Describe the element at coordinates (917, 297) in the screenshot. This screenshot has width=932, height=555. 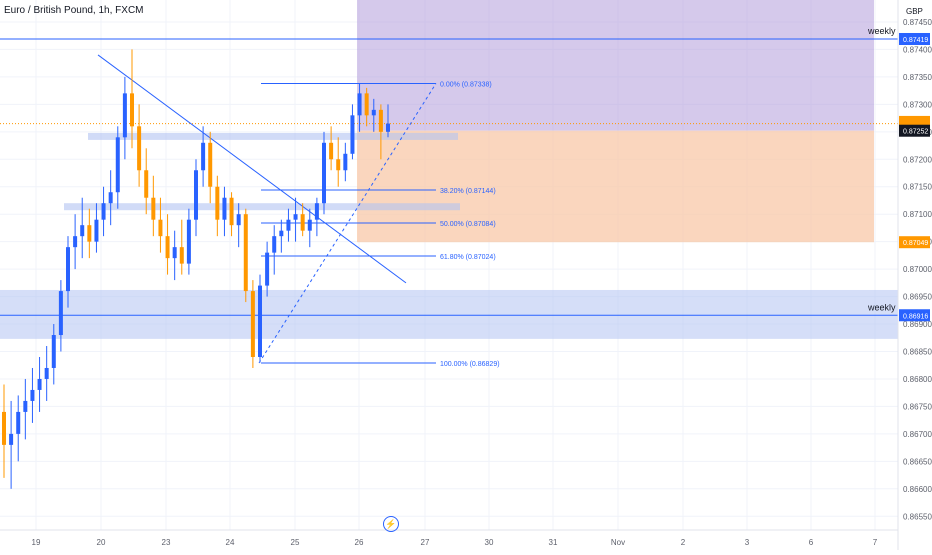
I see `y-tick-label: 0.86950` at that location.